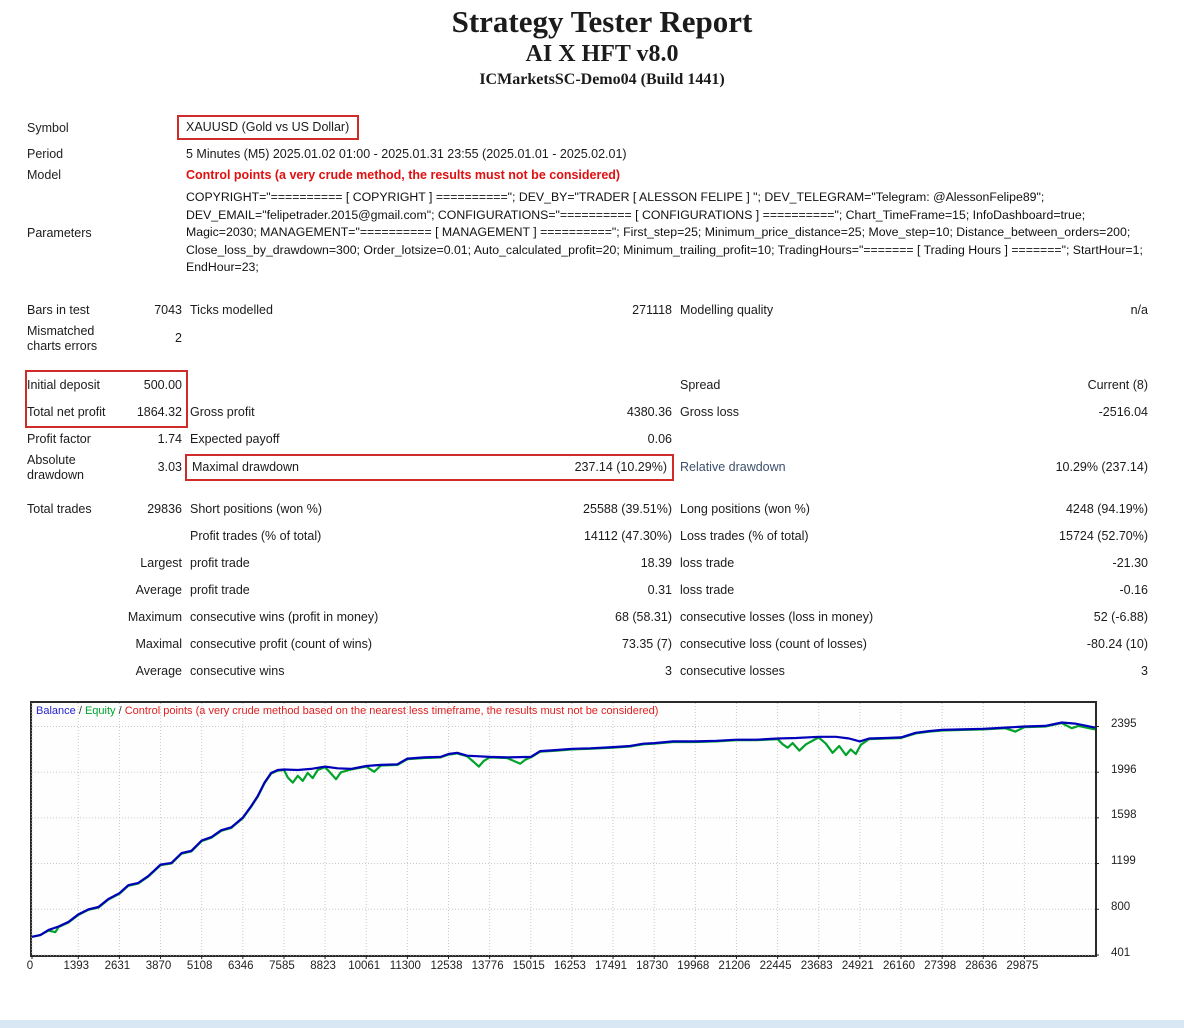  What do you see at coordinates (1130, 562) in the screenshot?
I see `stat-value: -21.30` at bounding box center [1130, 562].